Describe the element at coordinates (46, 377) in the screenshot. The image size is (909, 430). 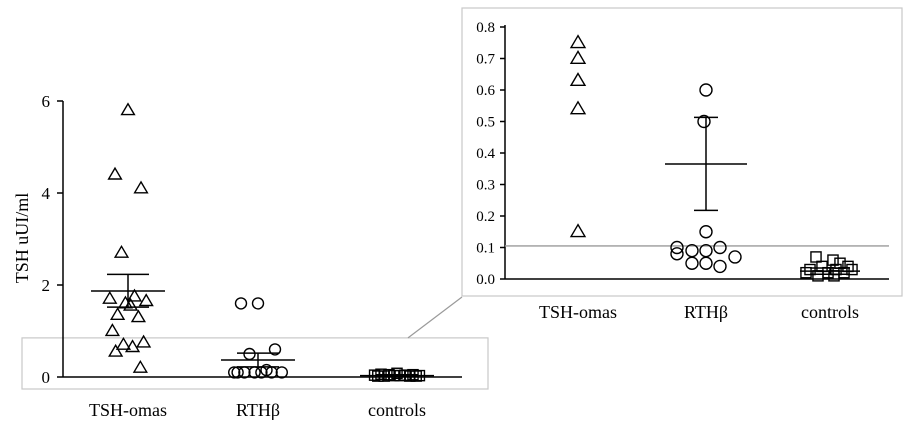
I see `main-y-tick-label-0: 0` at that location.